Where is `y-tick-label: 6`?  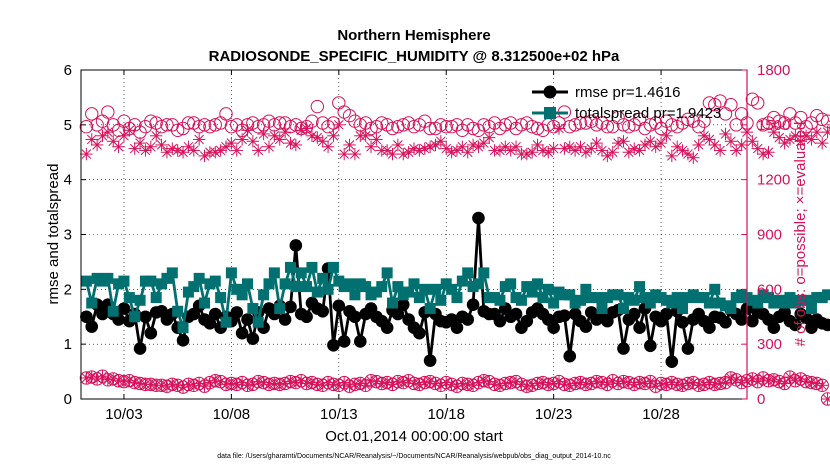
y-tick-label: 6 is located at coordinates (68, 70).